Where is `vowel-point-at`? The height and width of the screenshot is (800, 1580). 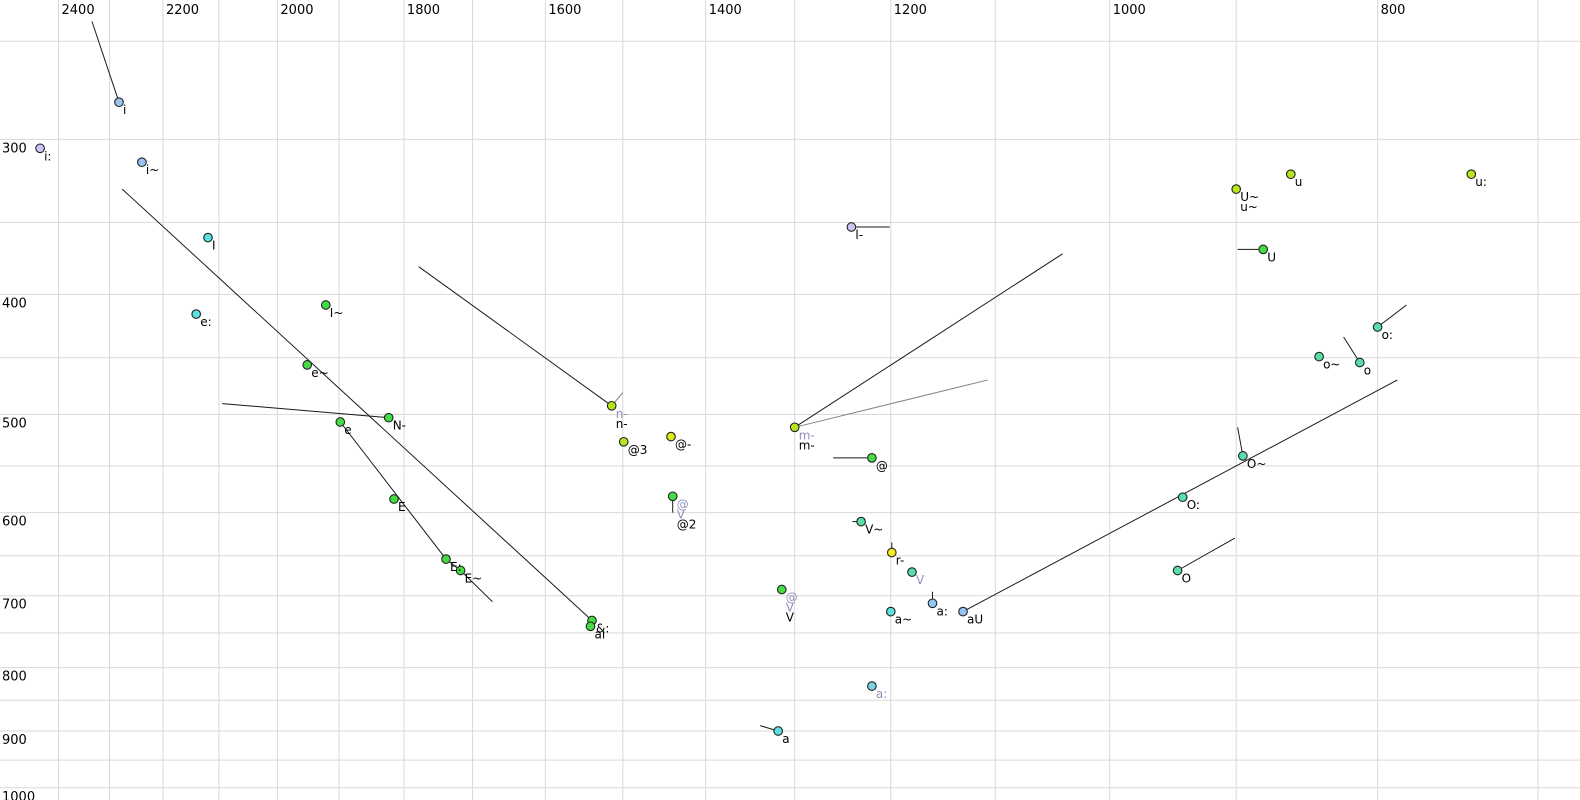
vowel-point-at is located at coordinates (872, 458).